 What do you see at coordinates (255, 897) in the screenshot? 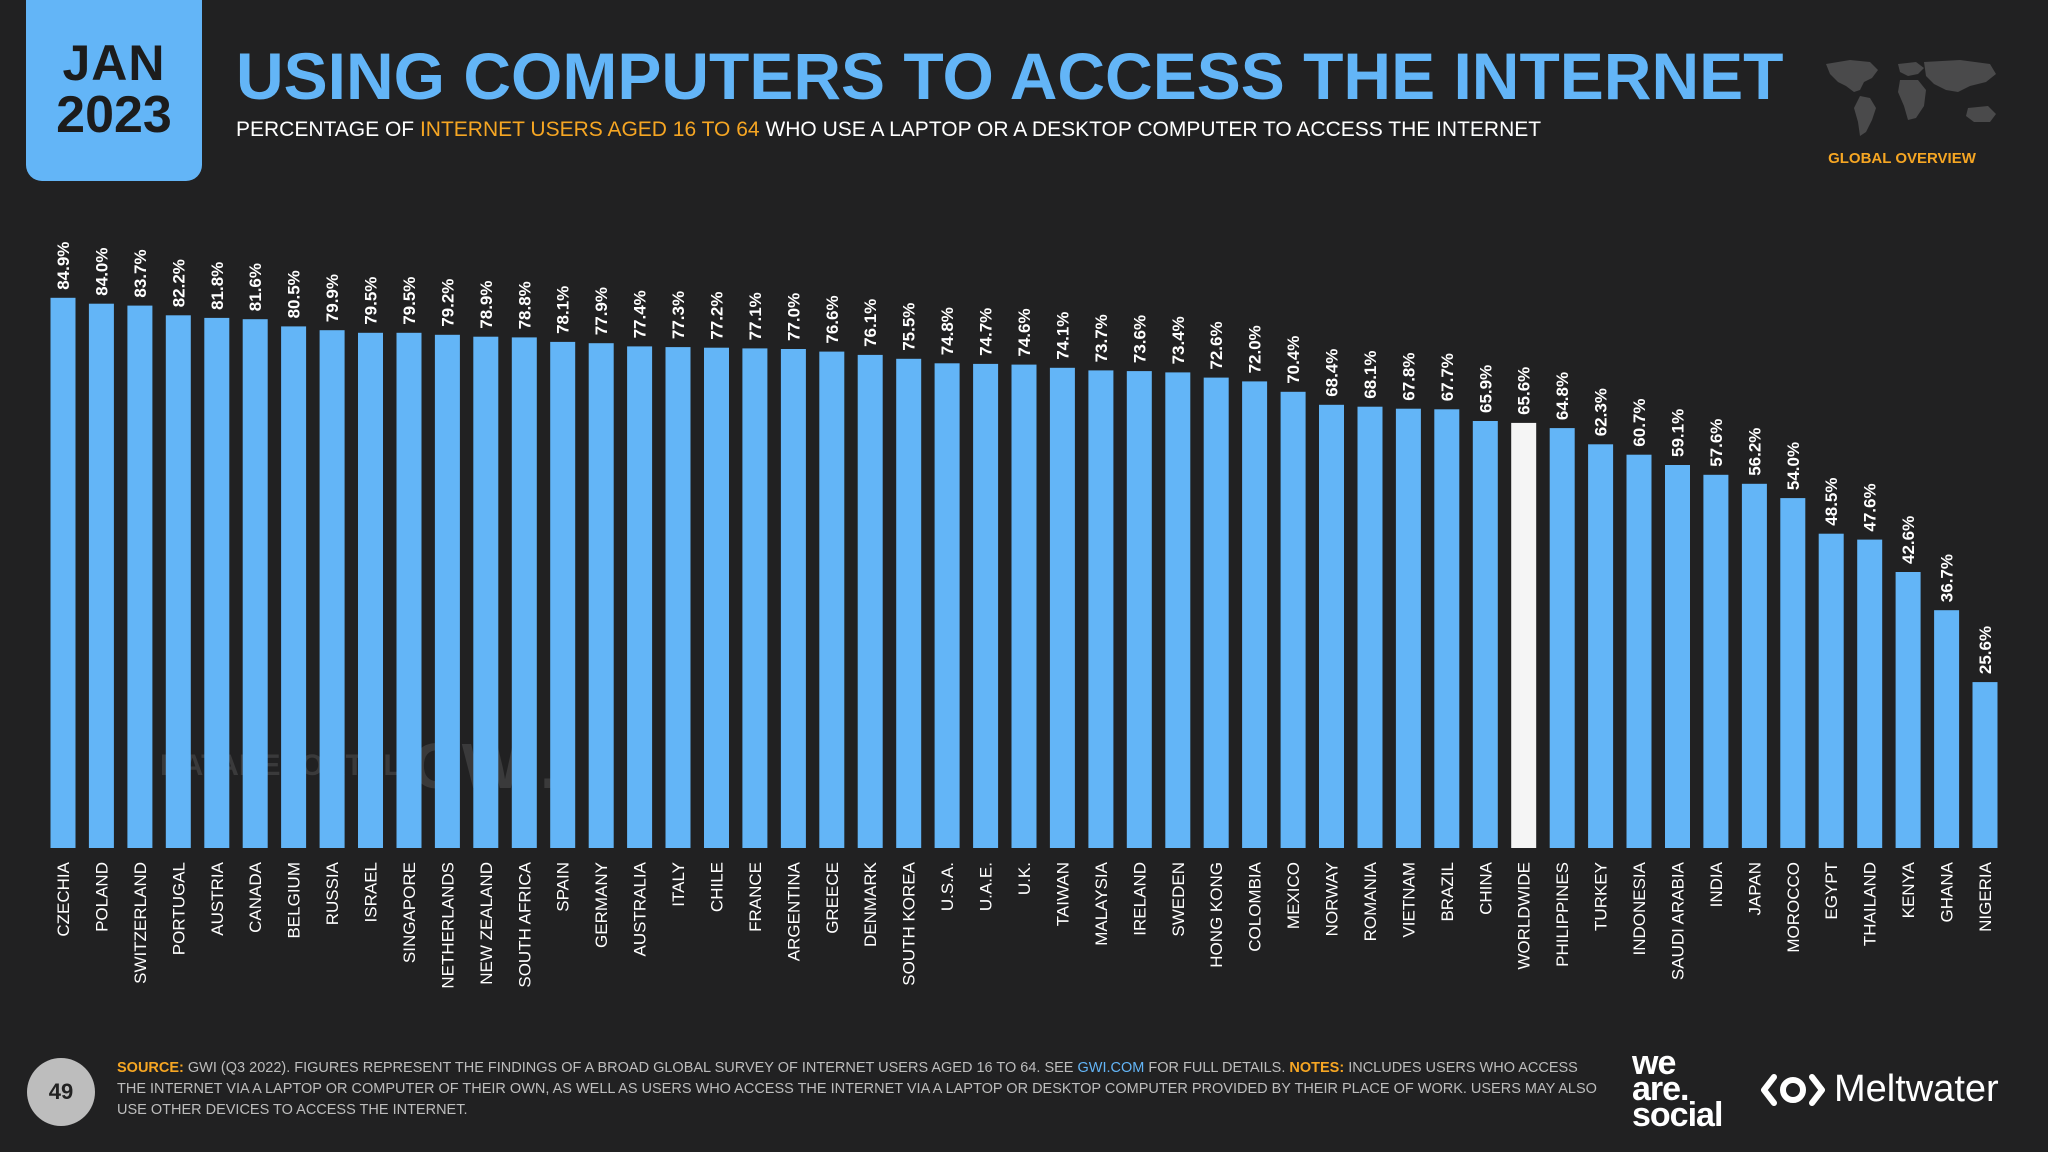
I see `category-label: CANADA` at bounding box center [255, 897].